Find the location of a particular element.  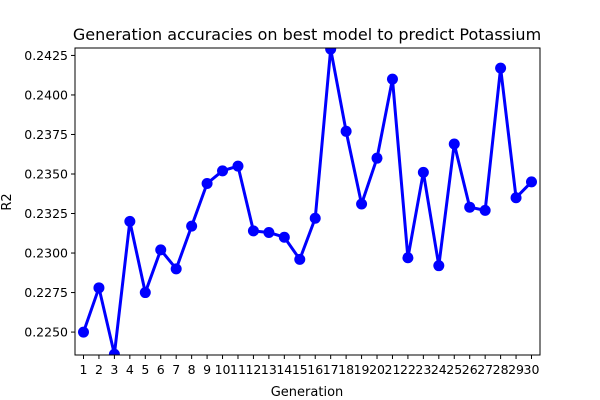

x-tick-label: 20 is located at coordinates (377, 369).